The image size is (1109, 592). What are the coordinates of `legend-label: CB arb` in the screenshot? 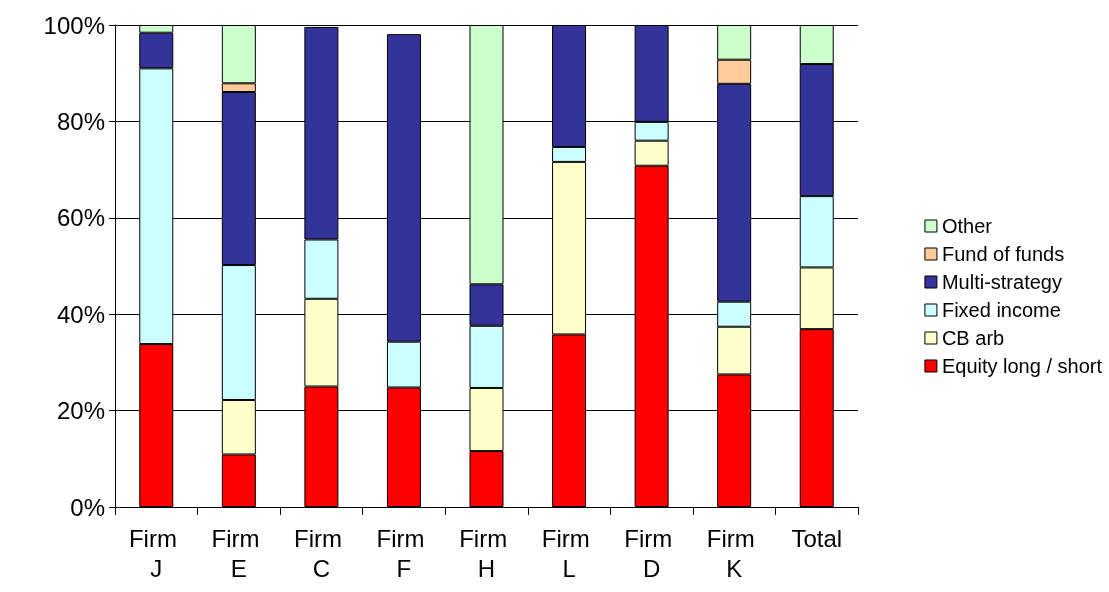 It's located at (973, 338).